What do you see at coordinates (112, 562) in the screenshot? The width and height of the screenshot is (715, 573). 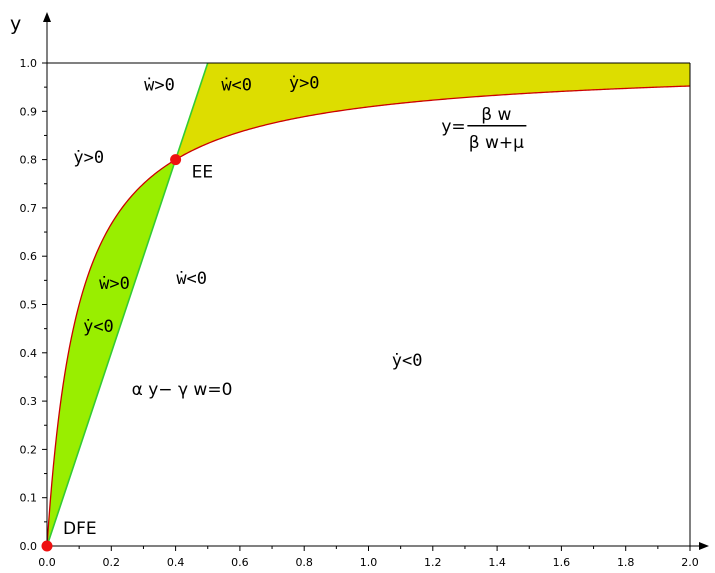 I see `x-tick-label: 0.2` at bounding box center [112, 562].